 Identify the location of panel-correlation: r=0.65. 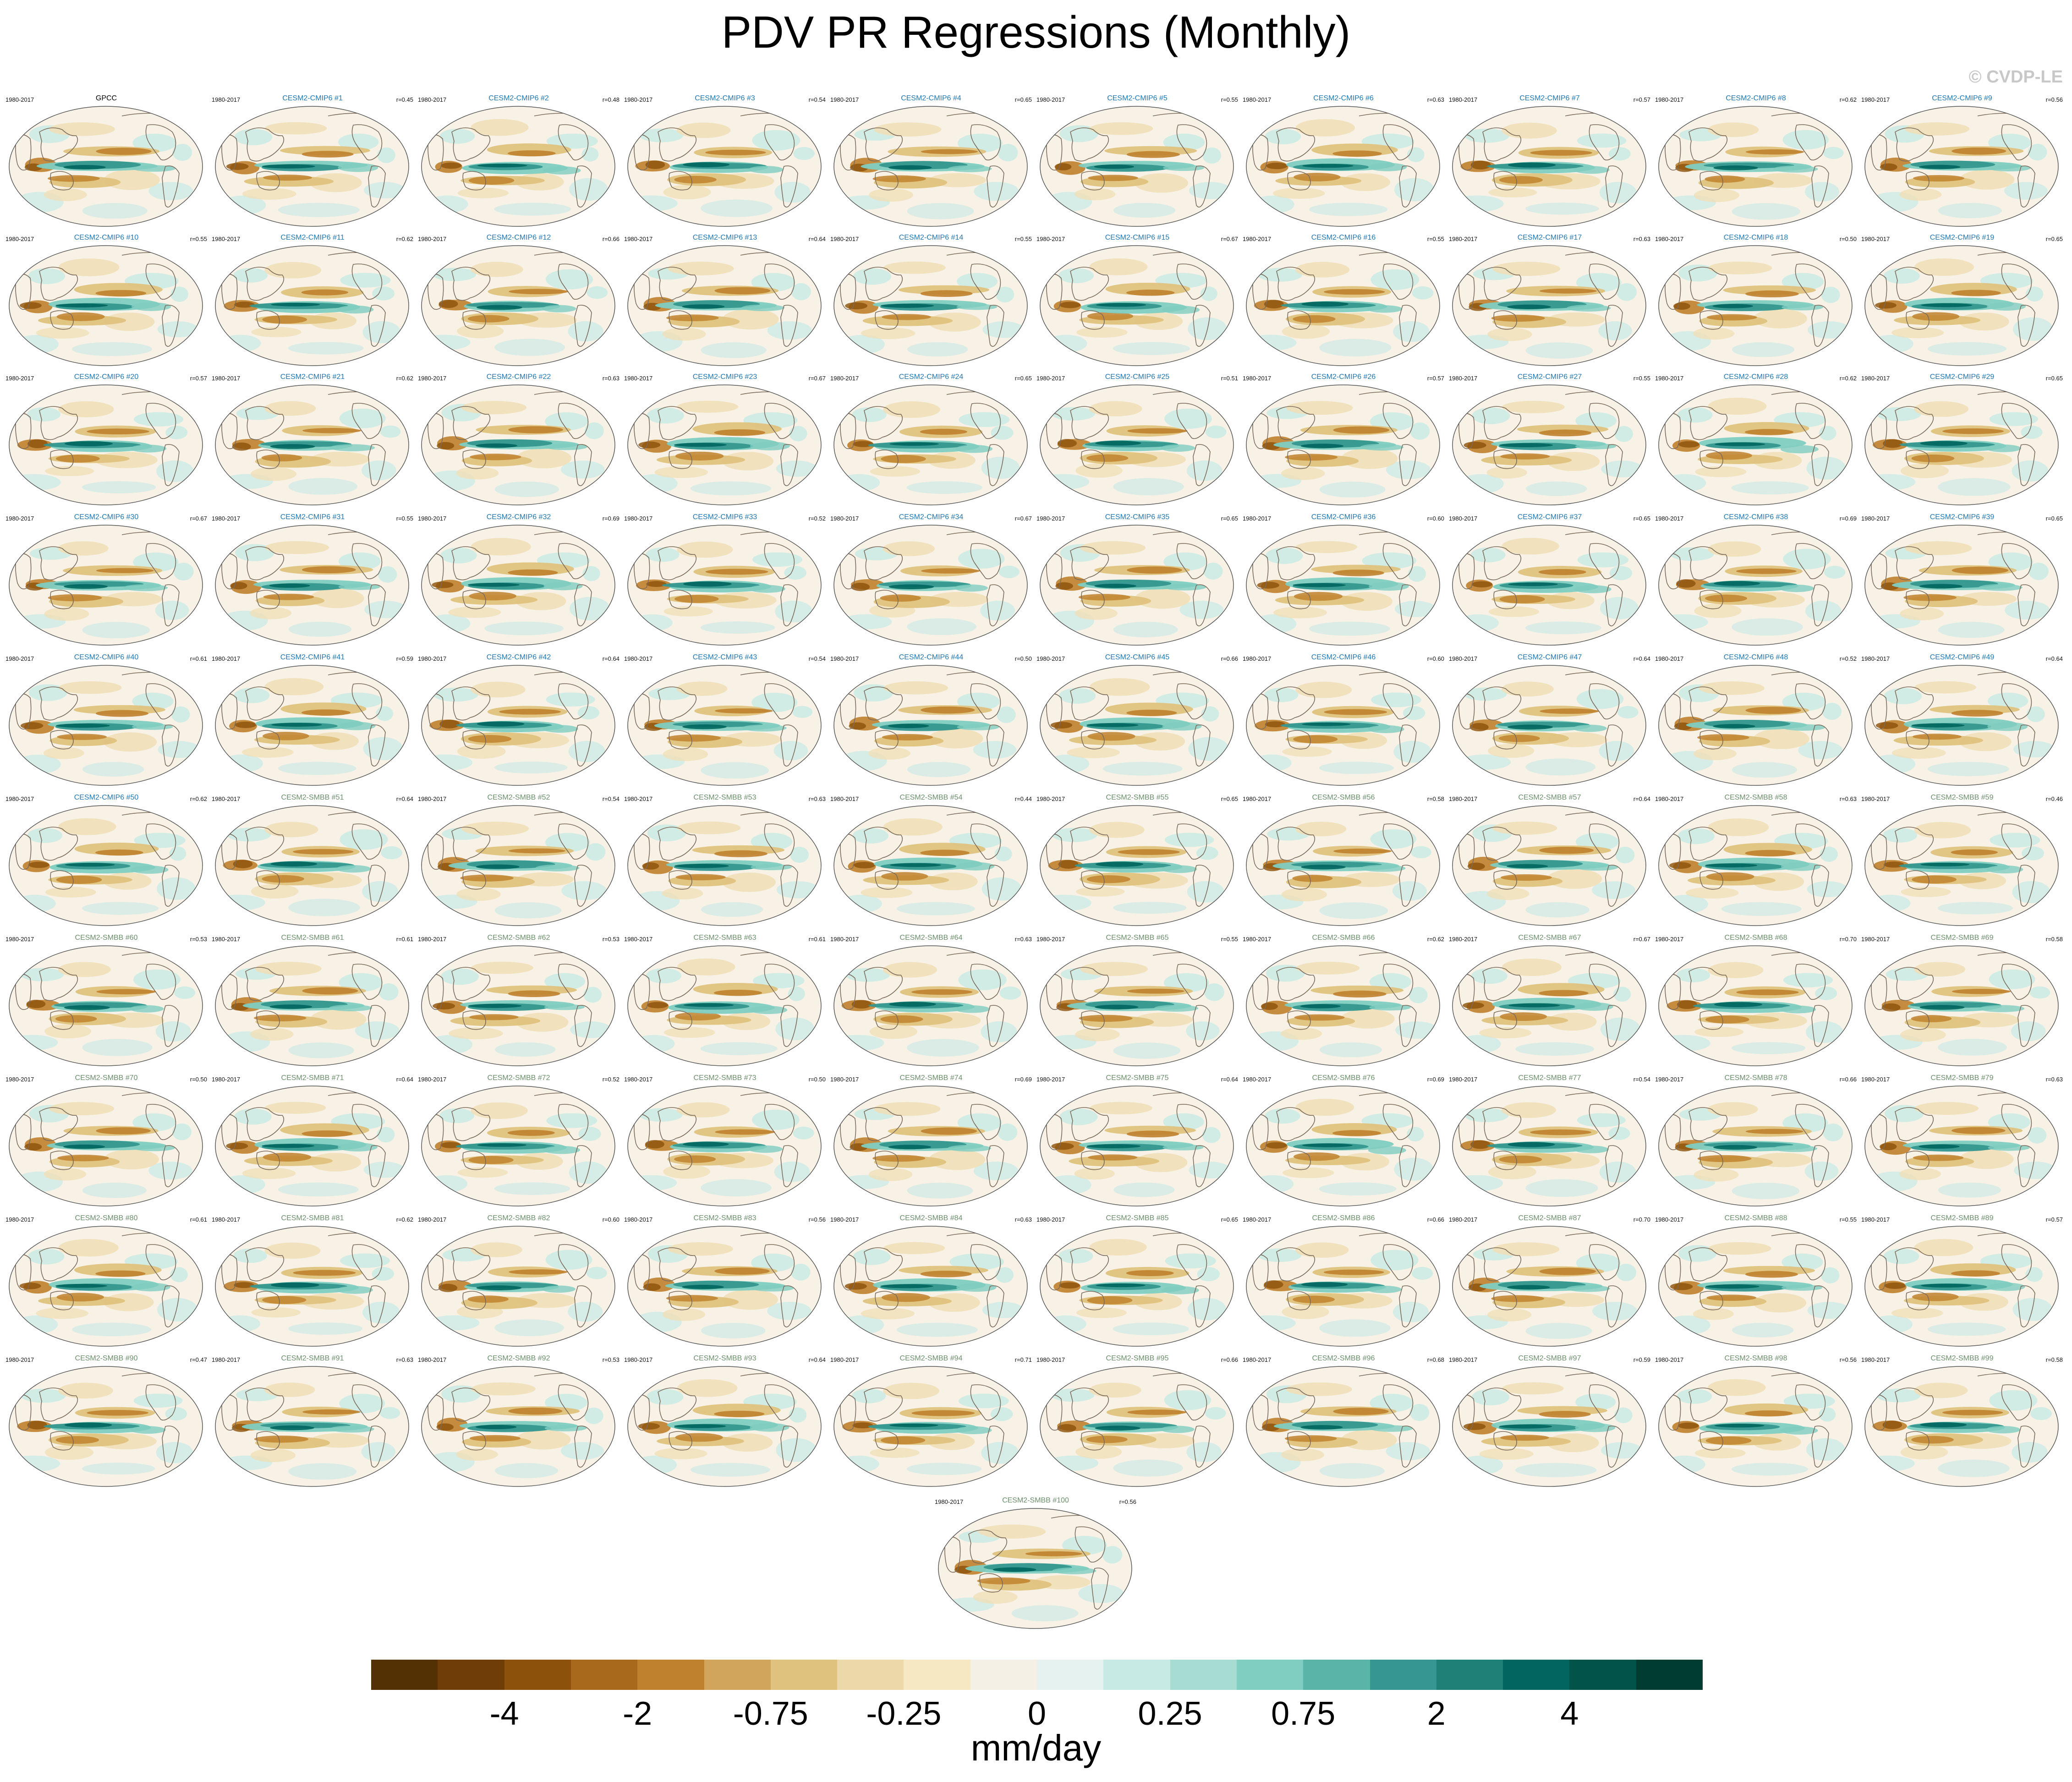
(1230, 1219).